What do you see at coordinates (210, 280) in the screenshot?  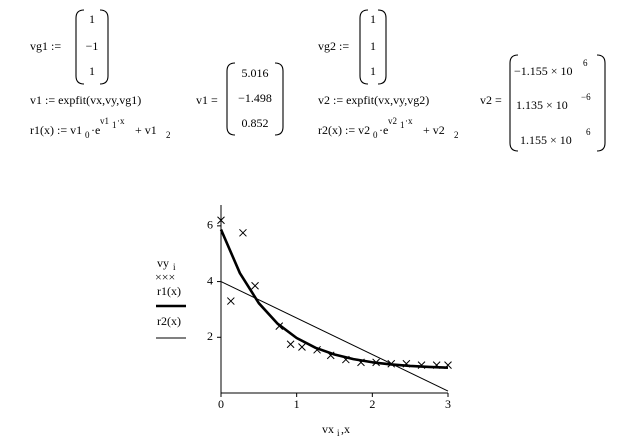 I see `y-tick-label: 4` at bounding box center [210, 280].